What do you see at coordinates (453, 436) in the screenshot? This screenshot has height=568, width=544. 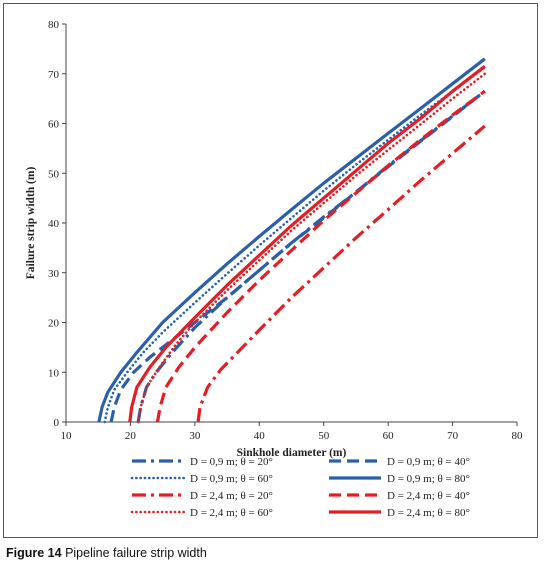 I see `x-tick-label: 70` at bounding box center [453, 436].